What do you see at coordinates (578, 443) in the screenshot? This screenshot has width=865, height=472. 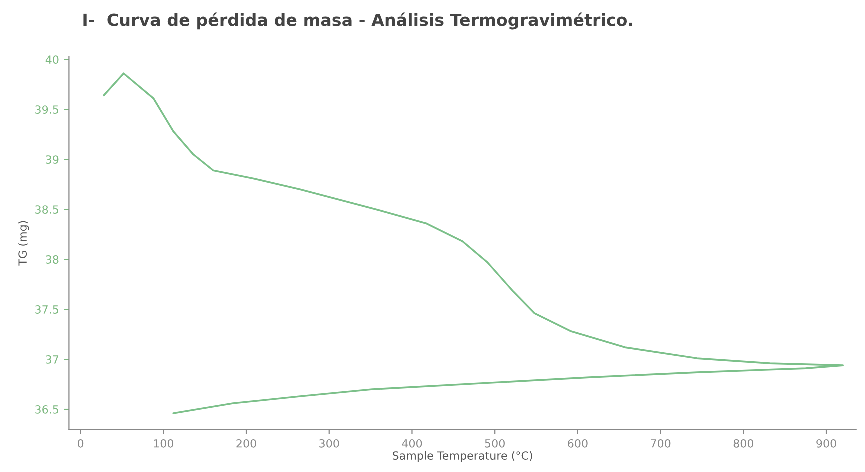 I see `x-tick-label: 600` at bounding box center [578, 443].